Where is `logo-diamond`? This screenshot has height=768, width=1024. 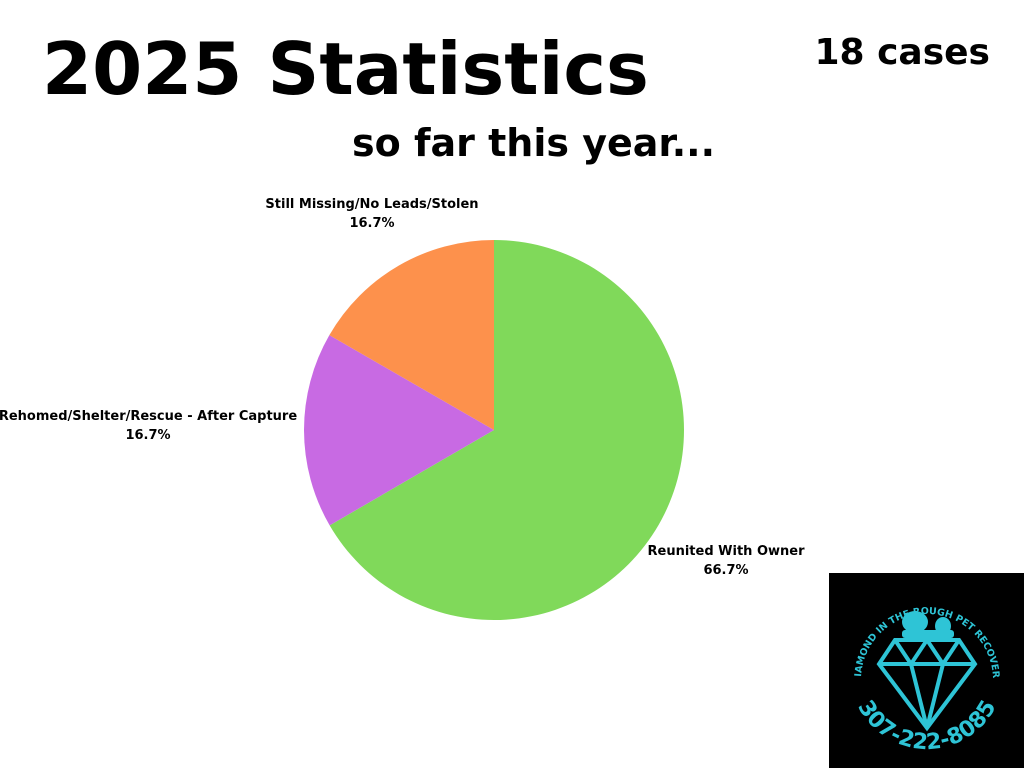 logo-diamond is located at coordinates (927, 684).